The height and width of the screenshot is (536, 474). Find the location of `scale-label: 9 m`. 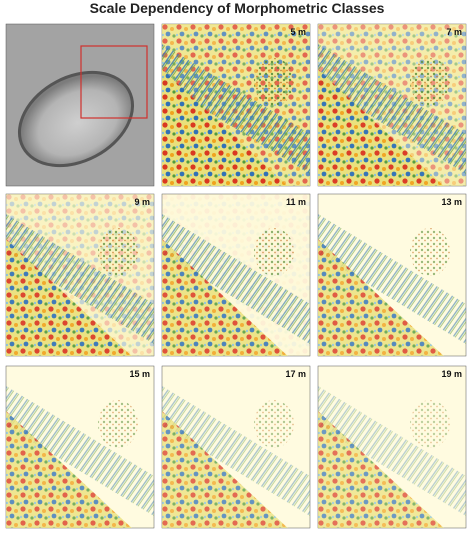

scale-label: 9 m is located at coordinates (142, 202).